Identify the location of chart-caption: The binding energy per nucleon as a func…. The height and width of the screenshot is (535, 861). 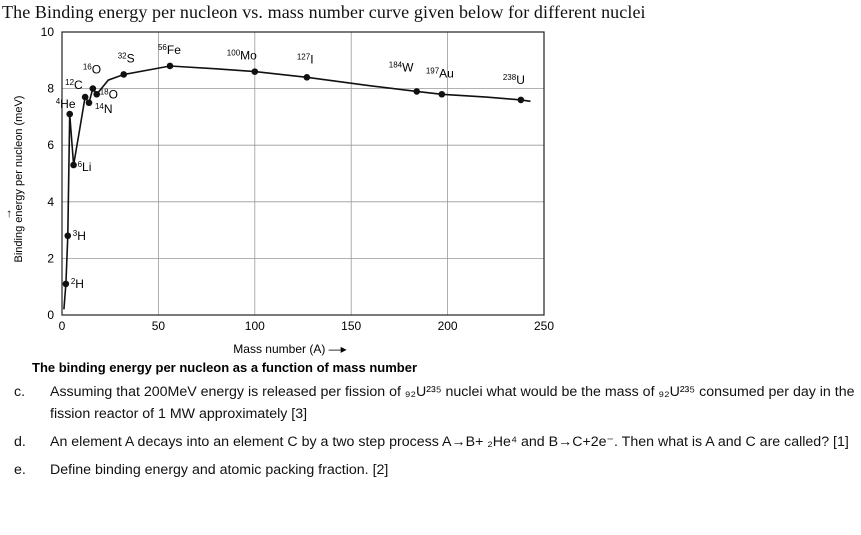
(224, 367).